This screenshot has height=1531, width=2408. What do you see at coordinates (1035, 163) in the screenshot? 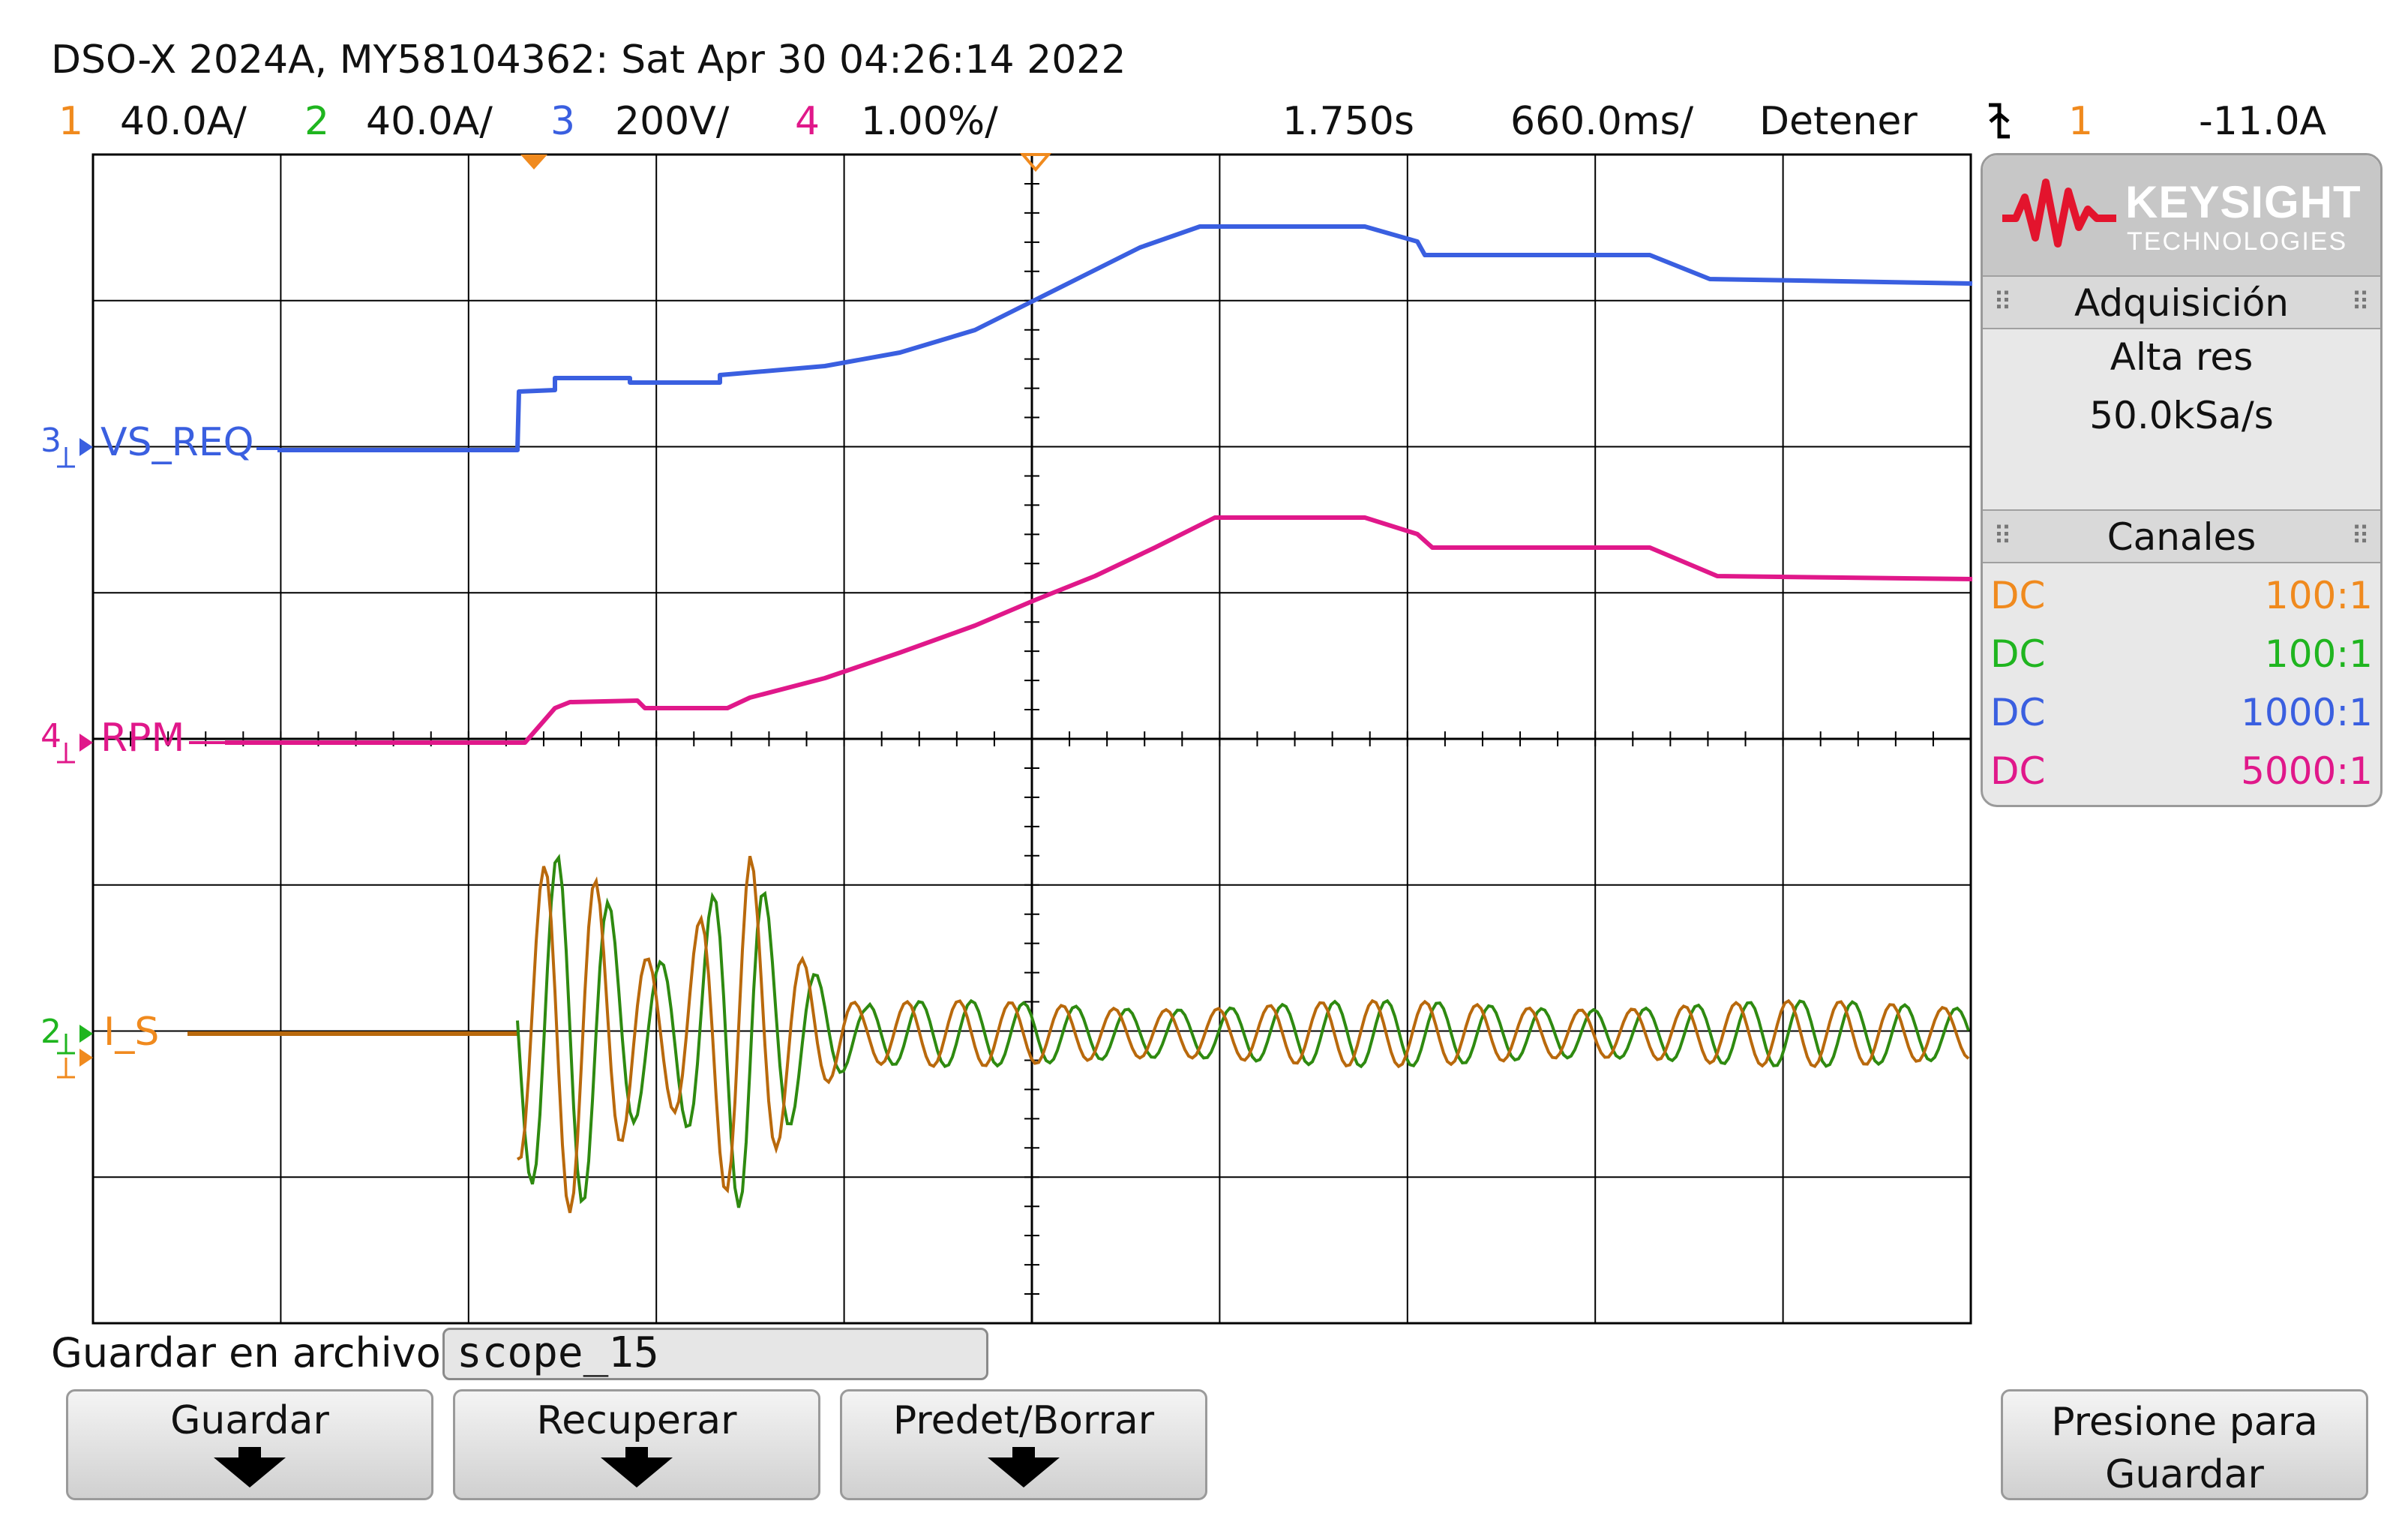
I see `time-reference-marker` at bounding box center [1035, 163].